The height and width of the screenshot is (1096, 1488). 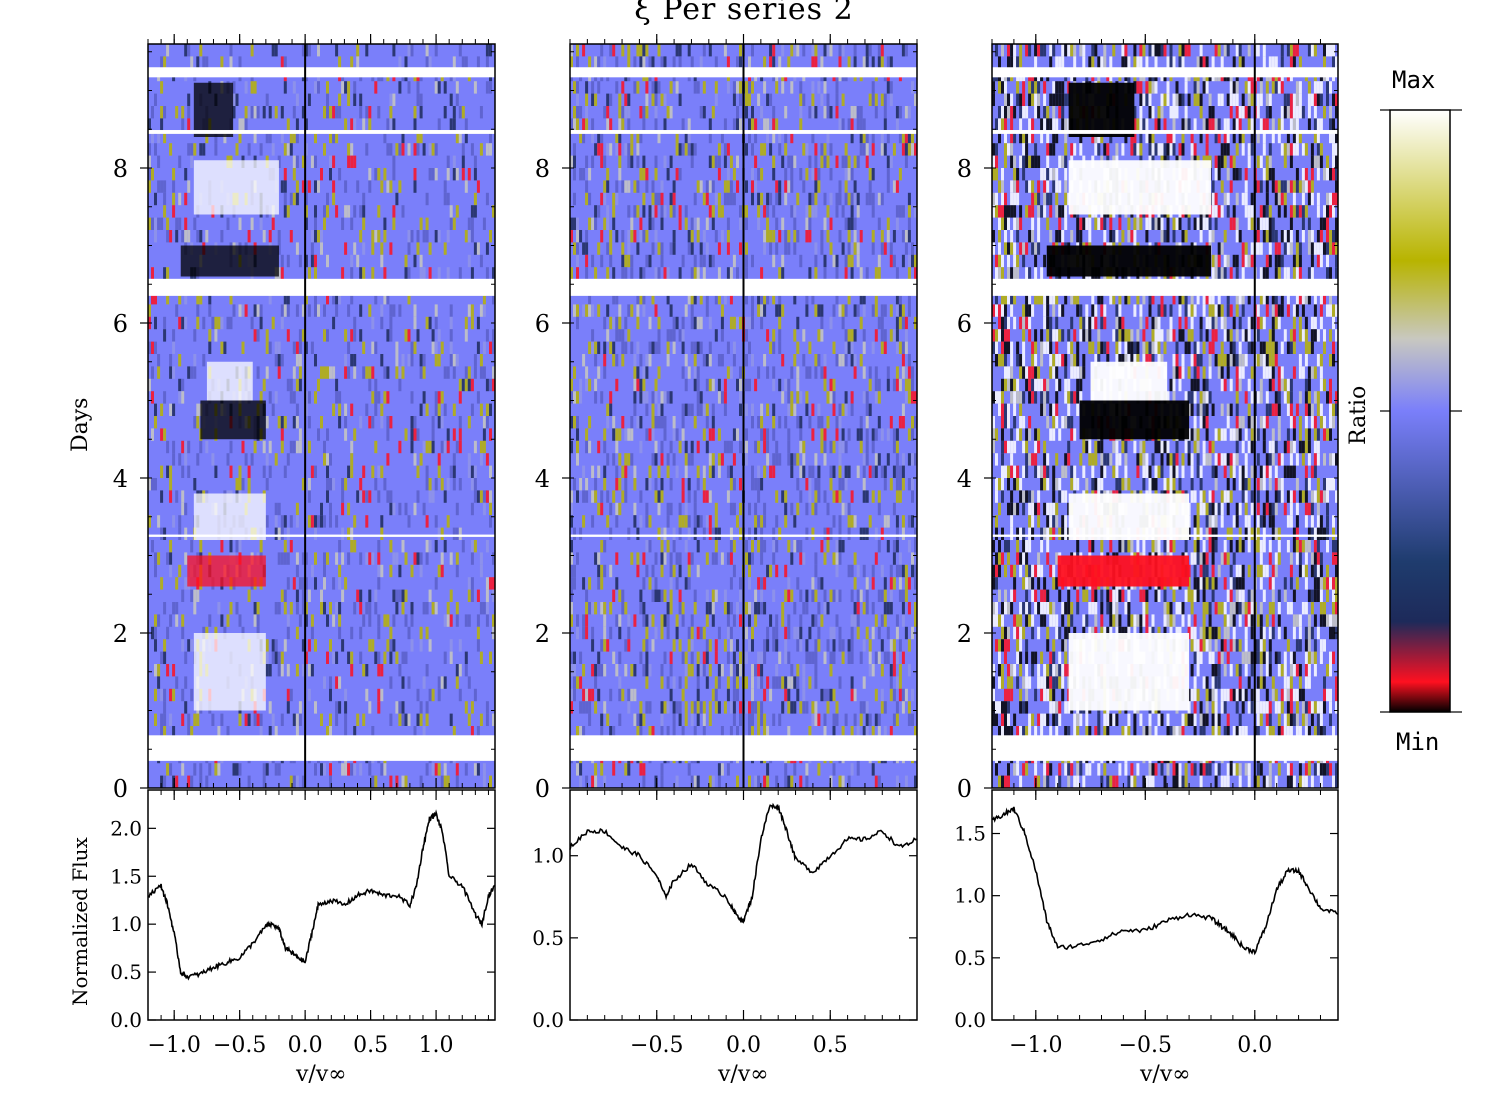 I want to click on x-axis-label-right: v/v∞, so click(x=1165, y=1074).